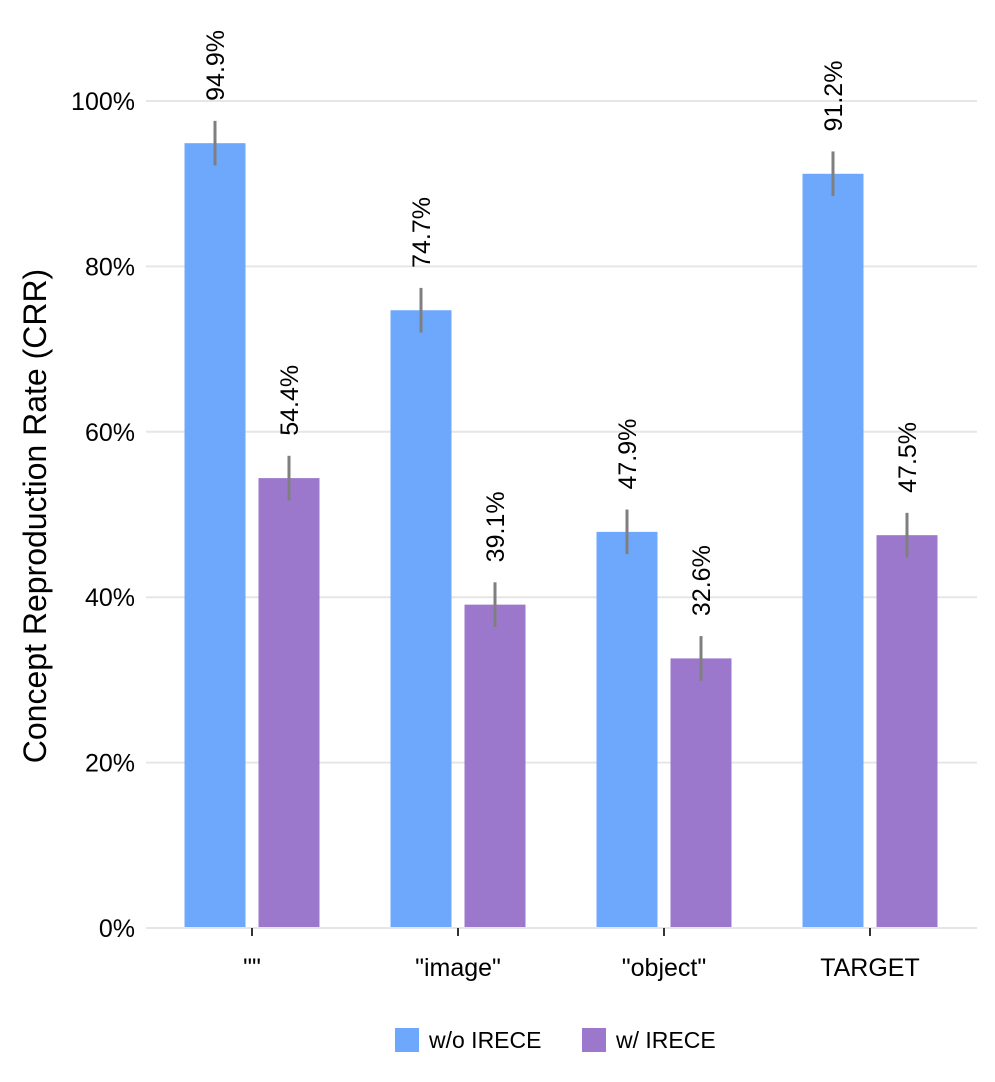  I want to click on data-label: 94.9%, so click(216, 65).